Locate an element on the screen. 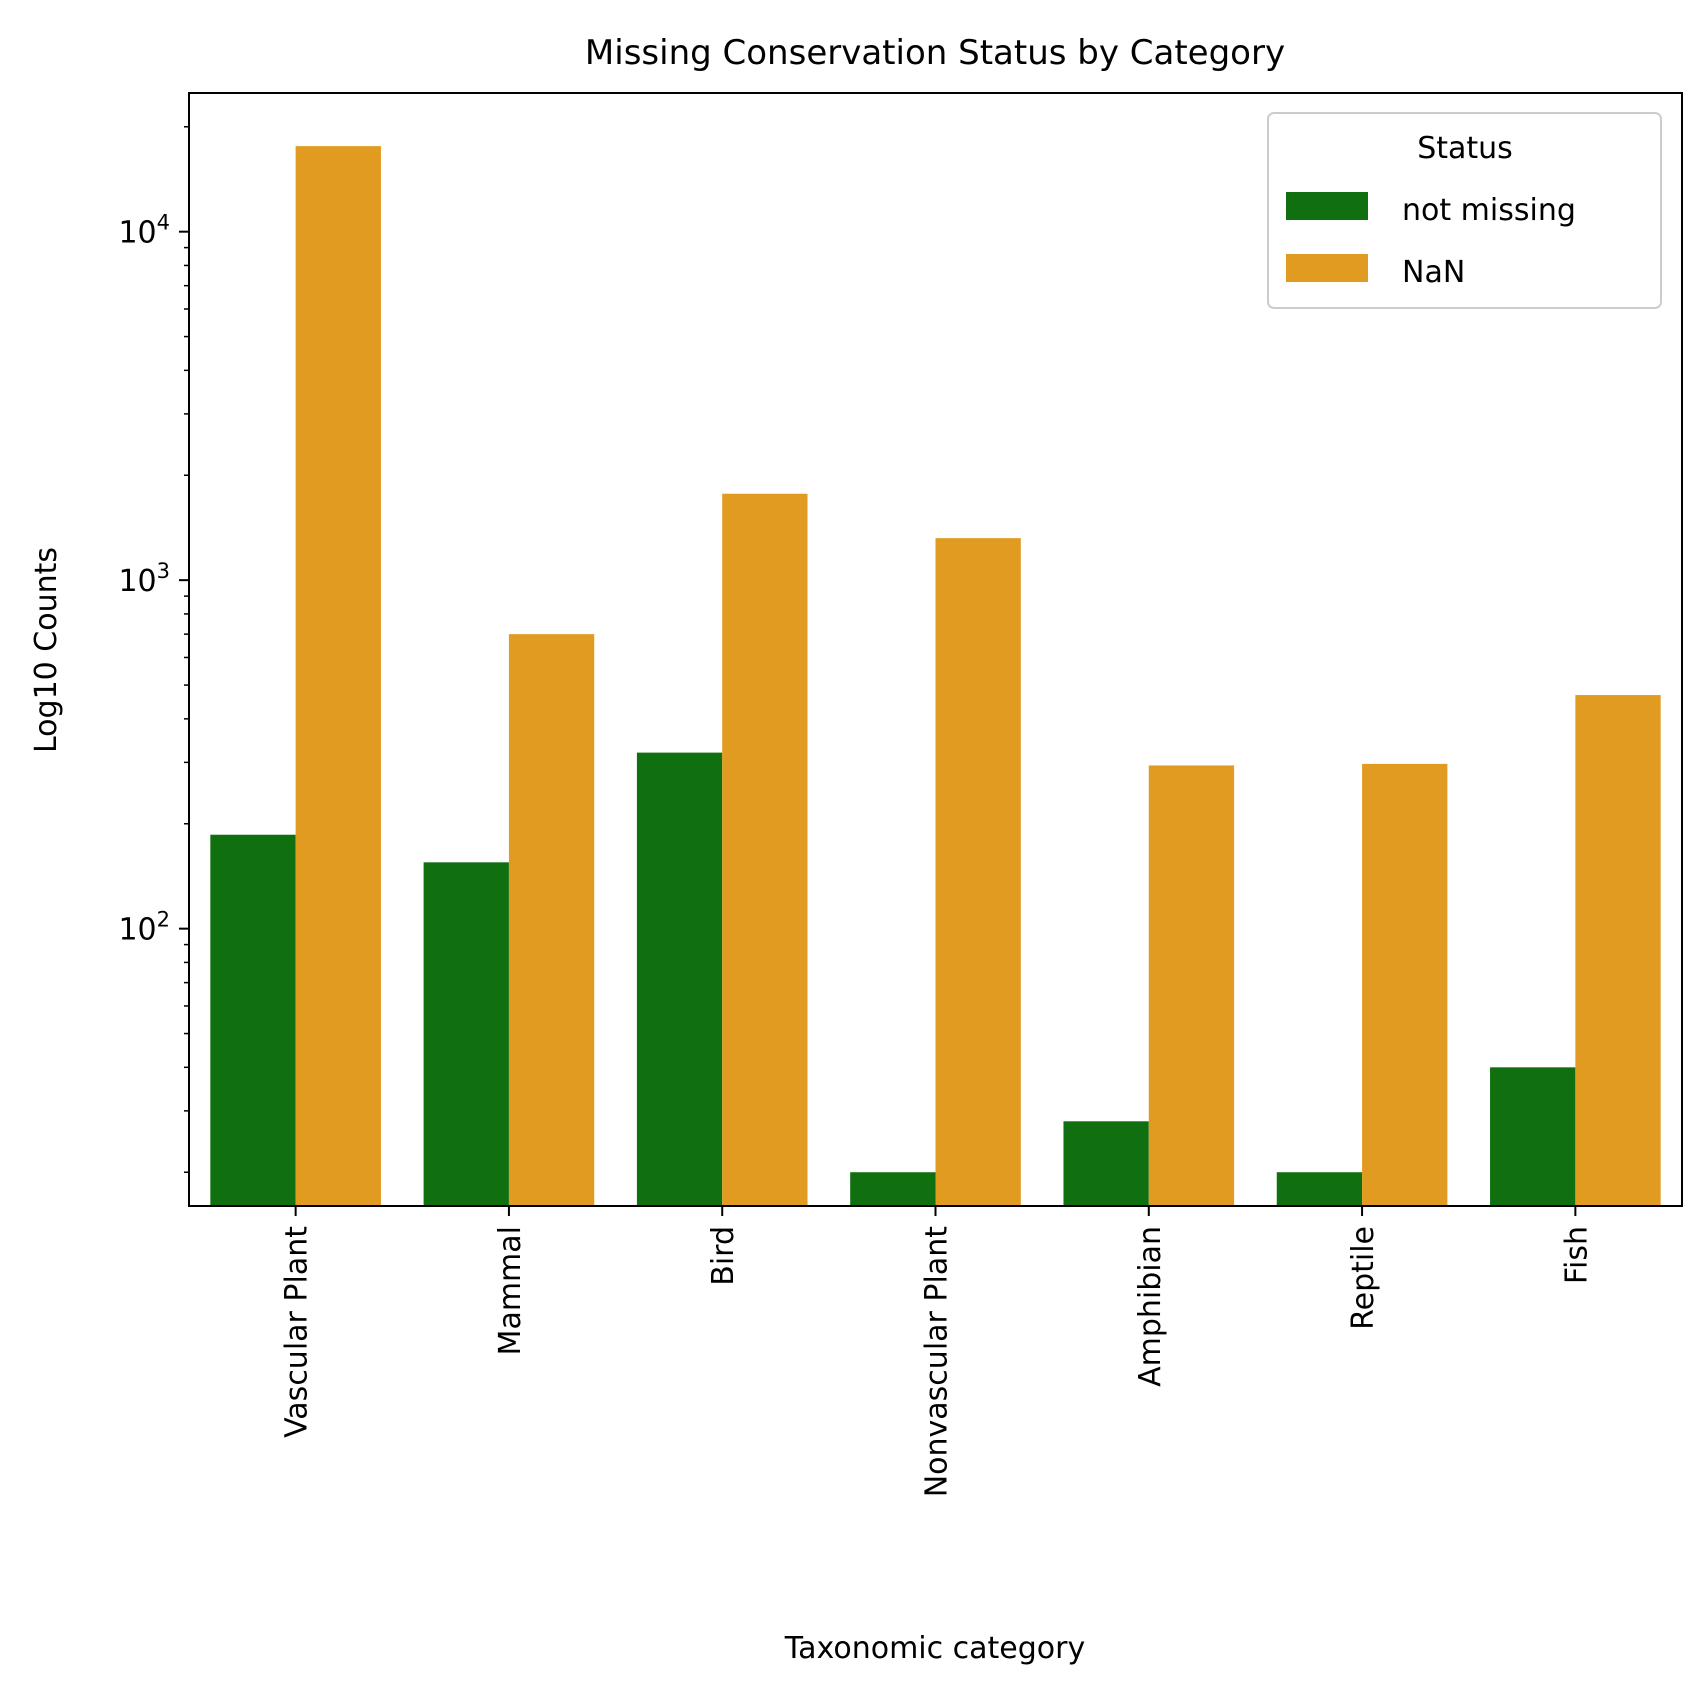  chart-title: Missing Conservation Status by Category is located at coordinates (935, 53).